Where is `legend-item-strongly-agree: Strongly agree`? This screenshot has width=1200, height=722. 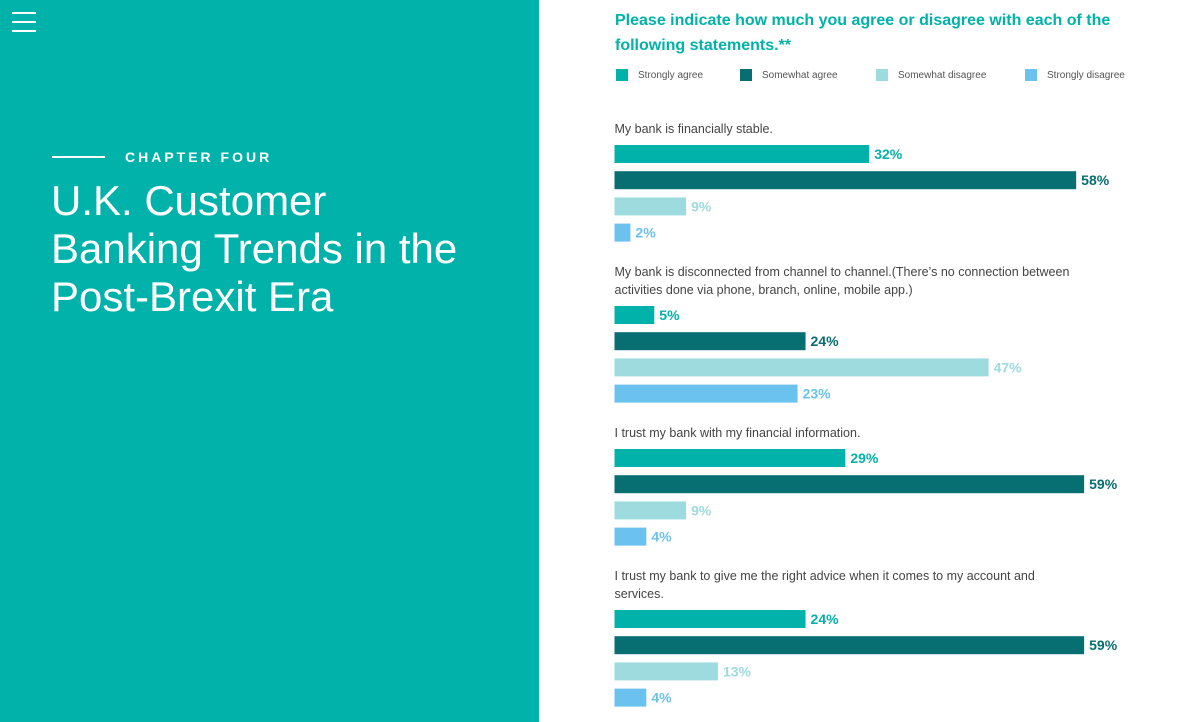 legend-item-strongly-agree: Strongly agree is located at coordinates (659, 75).